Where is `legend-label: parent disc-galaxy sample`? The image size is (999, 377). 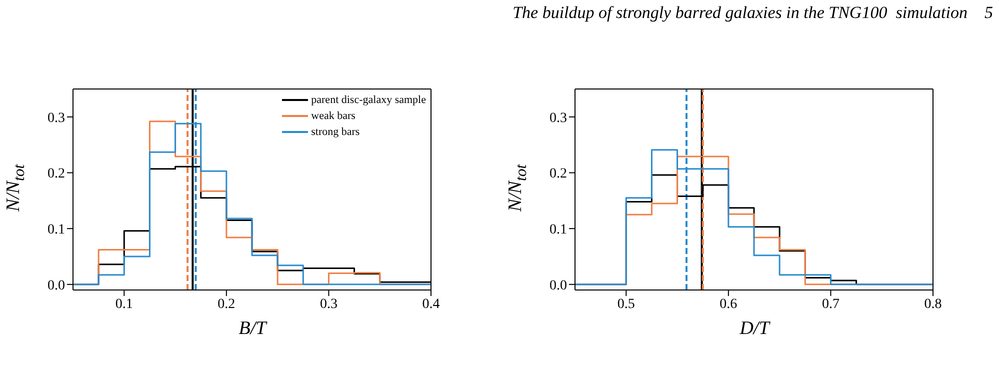 legend-label: parent disc-galaxy sample is located at coordinates (368, 100).